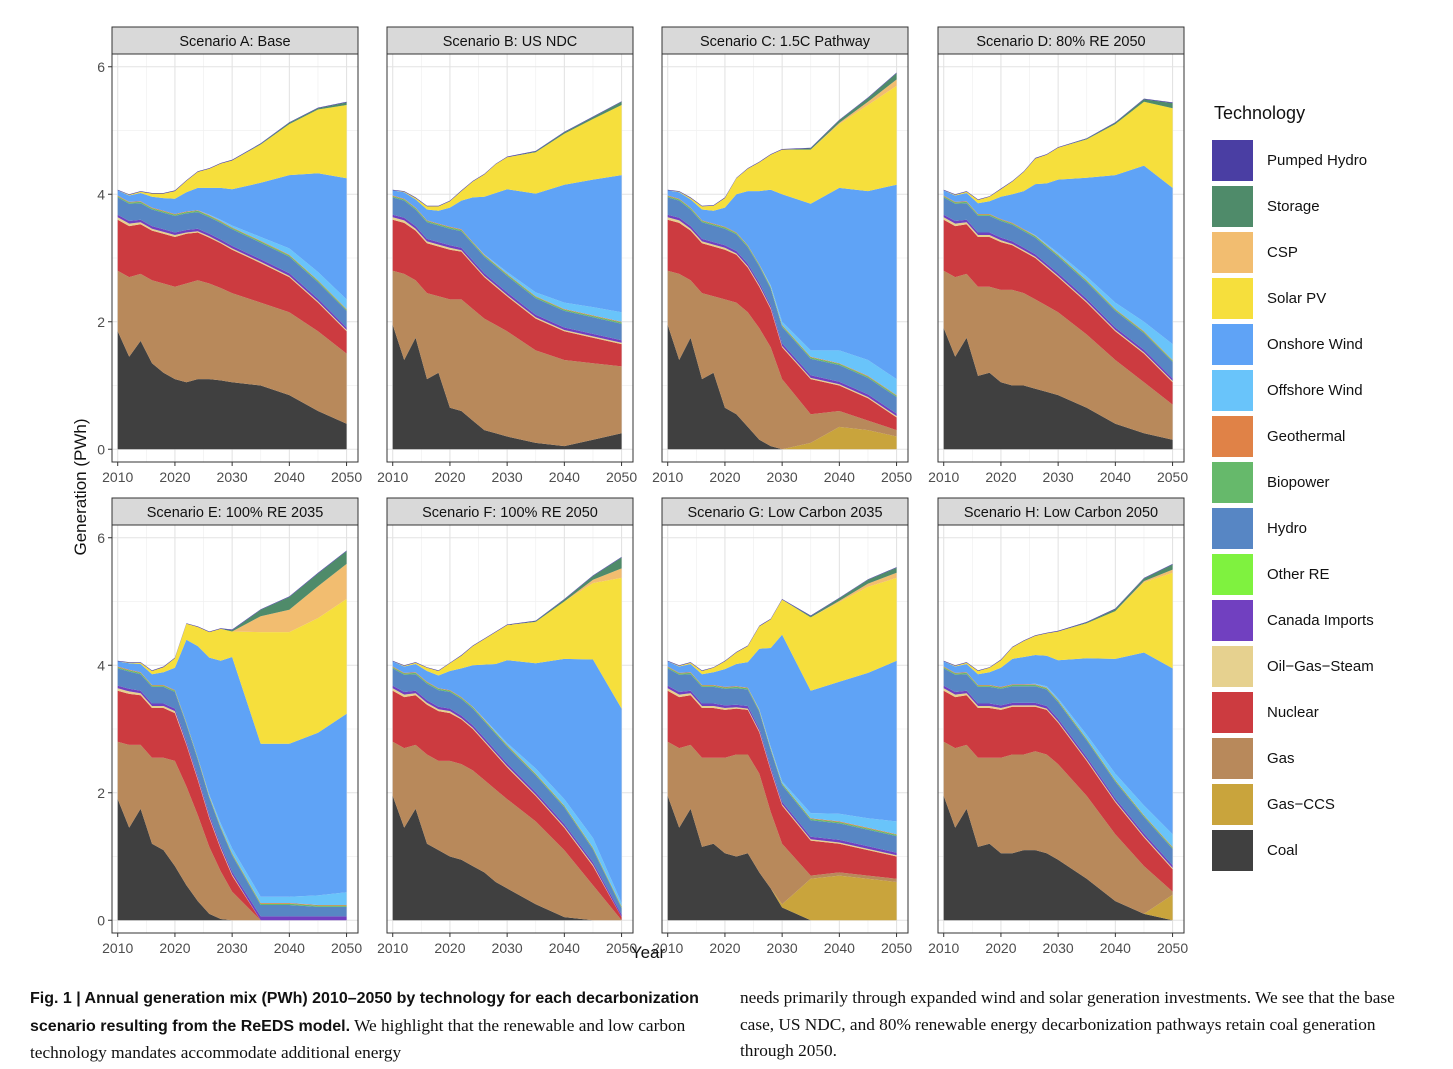 The height and width of the screenshot is (1069, 1453). Describe the element at coordinates (1327, 850) in the screenshot. I see `legend-item-coal: Coal` at that location.